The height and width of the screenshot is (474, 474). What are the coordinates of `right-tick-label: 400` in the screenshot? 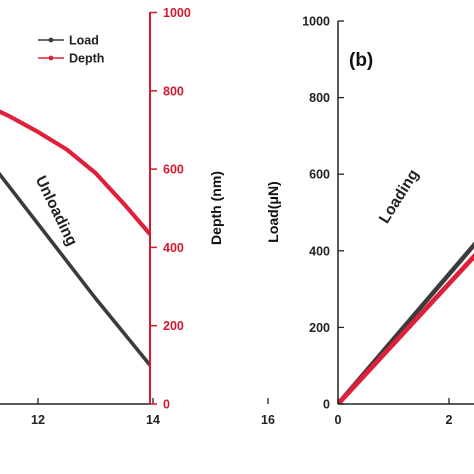 It's located at (173, 248).